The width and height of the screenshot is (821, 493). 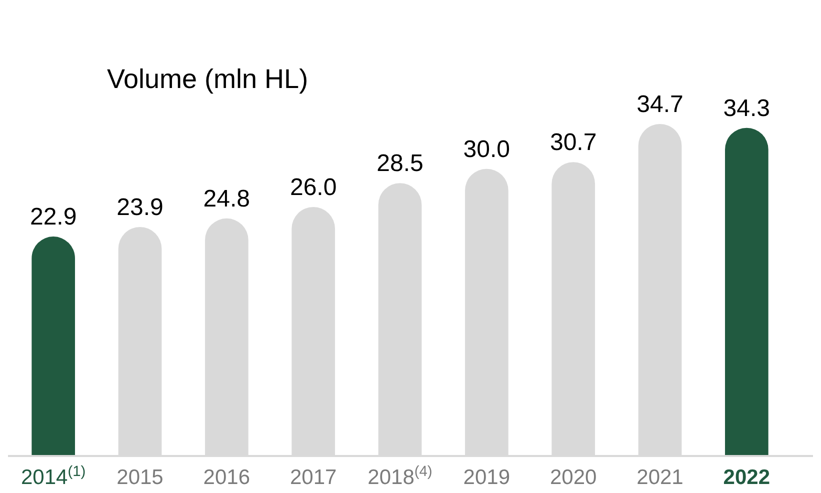 What do you see at coordinates (226, 477) in the screenshot?
I see `x-tick-label: 2016` at bounding box center [226, 477].